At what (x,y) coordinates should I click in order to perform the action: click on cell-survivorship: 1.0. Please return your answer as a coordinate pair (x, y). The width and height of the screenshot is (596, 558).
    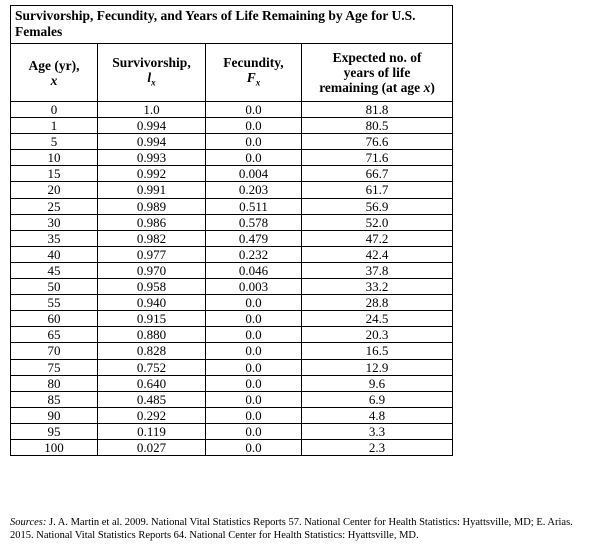
    Looking at the image, I should click on (151, 109).